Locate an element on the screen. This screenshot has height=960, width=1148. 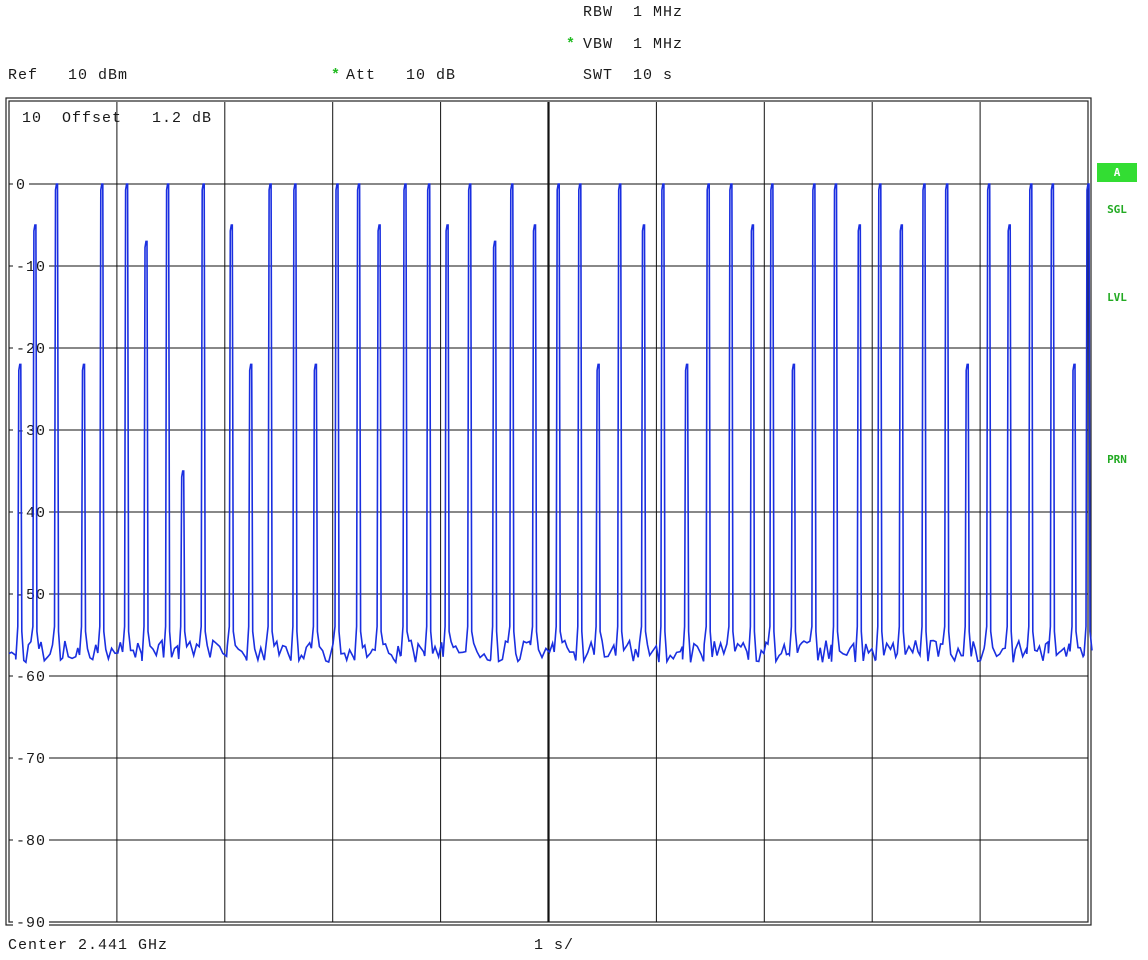
vbw-modified-star: * is located at coordinates (571, 44).